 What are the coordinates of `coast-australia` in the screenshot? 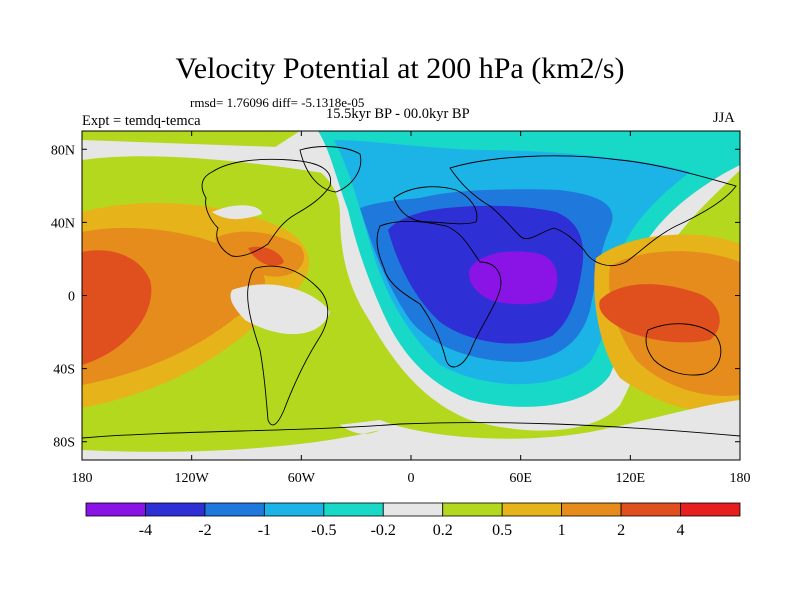 It's located at (683, 349).